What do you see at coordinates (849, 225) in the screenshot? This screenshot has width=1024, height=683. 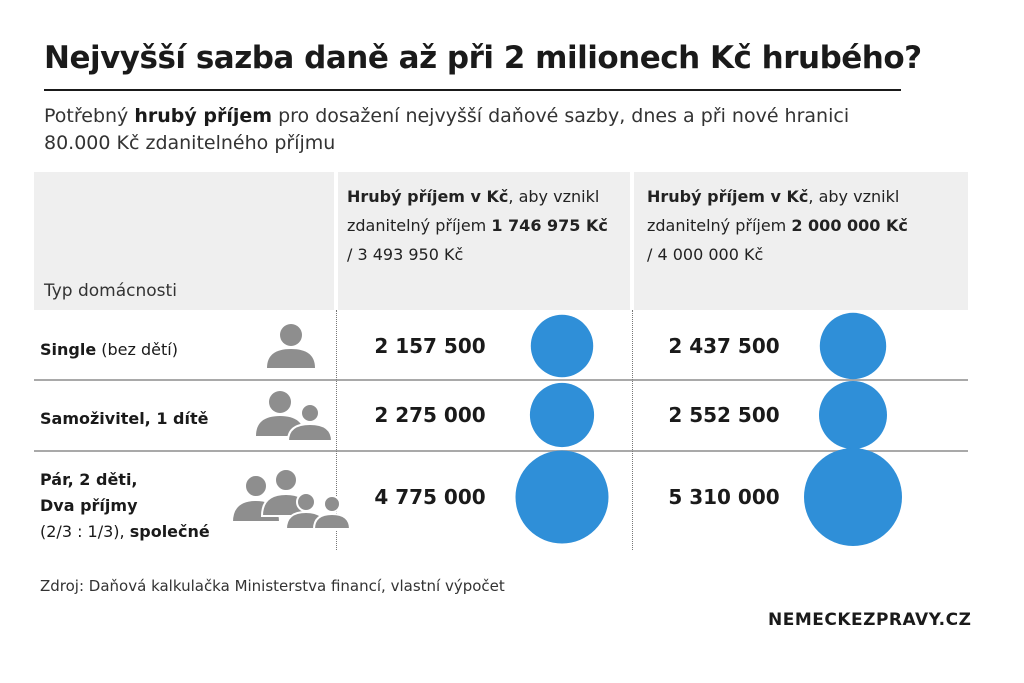 I see `header-col2-bold2: 2 000 000 Kč` at bounding box center [849, 225].